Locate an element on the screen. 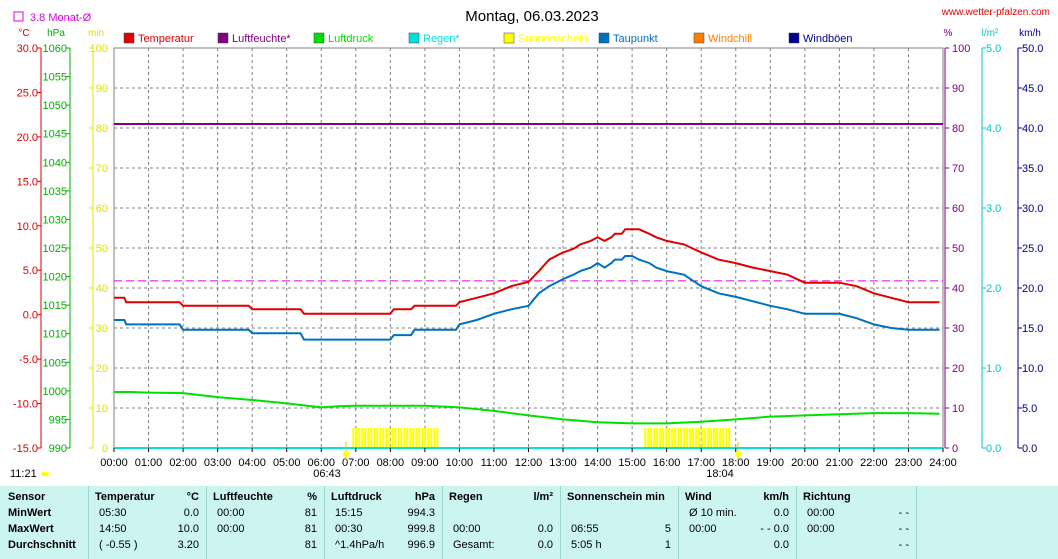 This screenshot has height=559, width=1058. pressure-tick-label: 1045 is located at coordinates (55, 135).